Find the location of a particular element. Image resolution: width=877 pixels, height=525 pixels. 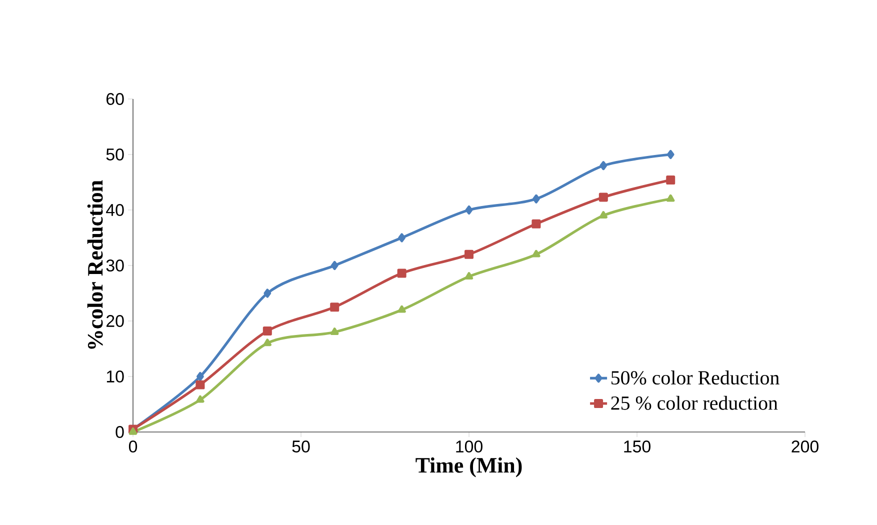

x-tick-label: 50 is located at coordinates (301, 446).